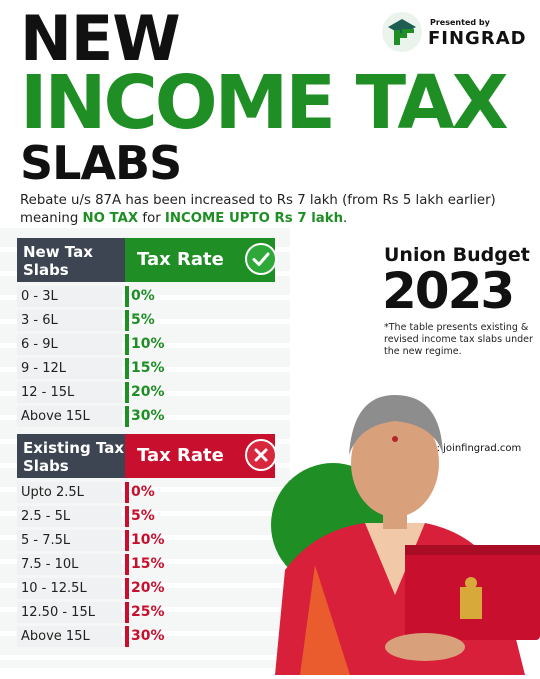  What do you see at coordinates (201, 456) in the screenshot?
I see `existing-table-header-right: Tax Rate` at bounding box center [201, 456].